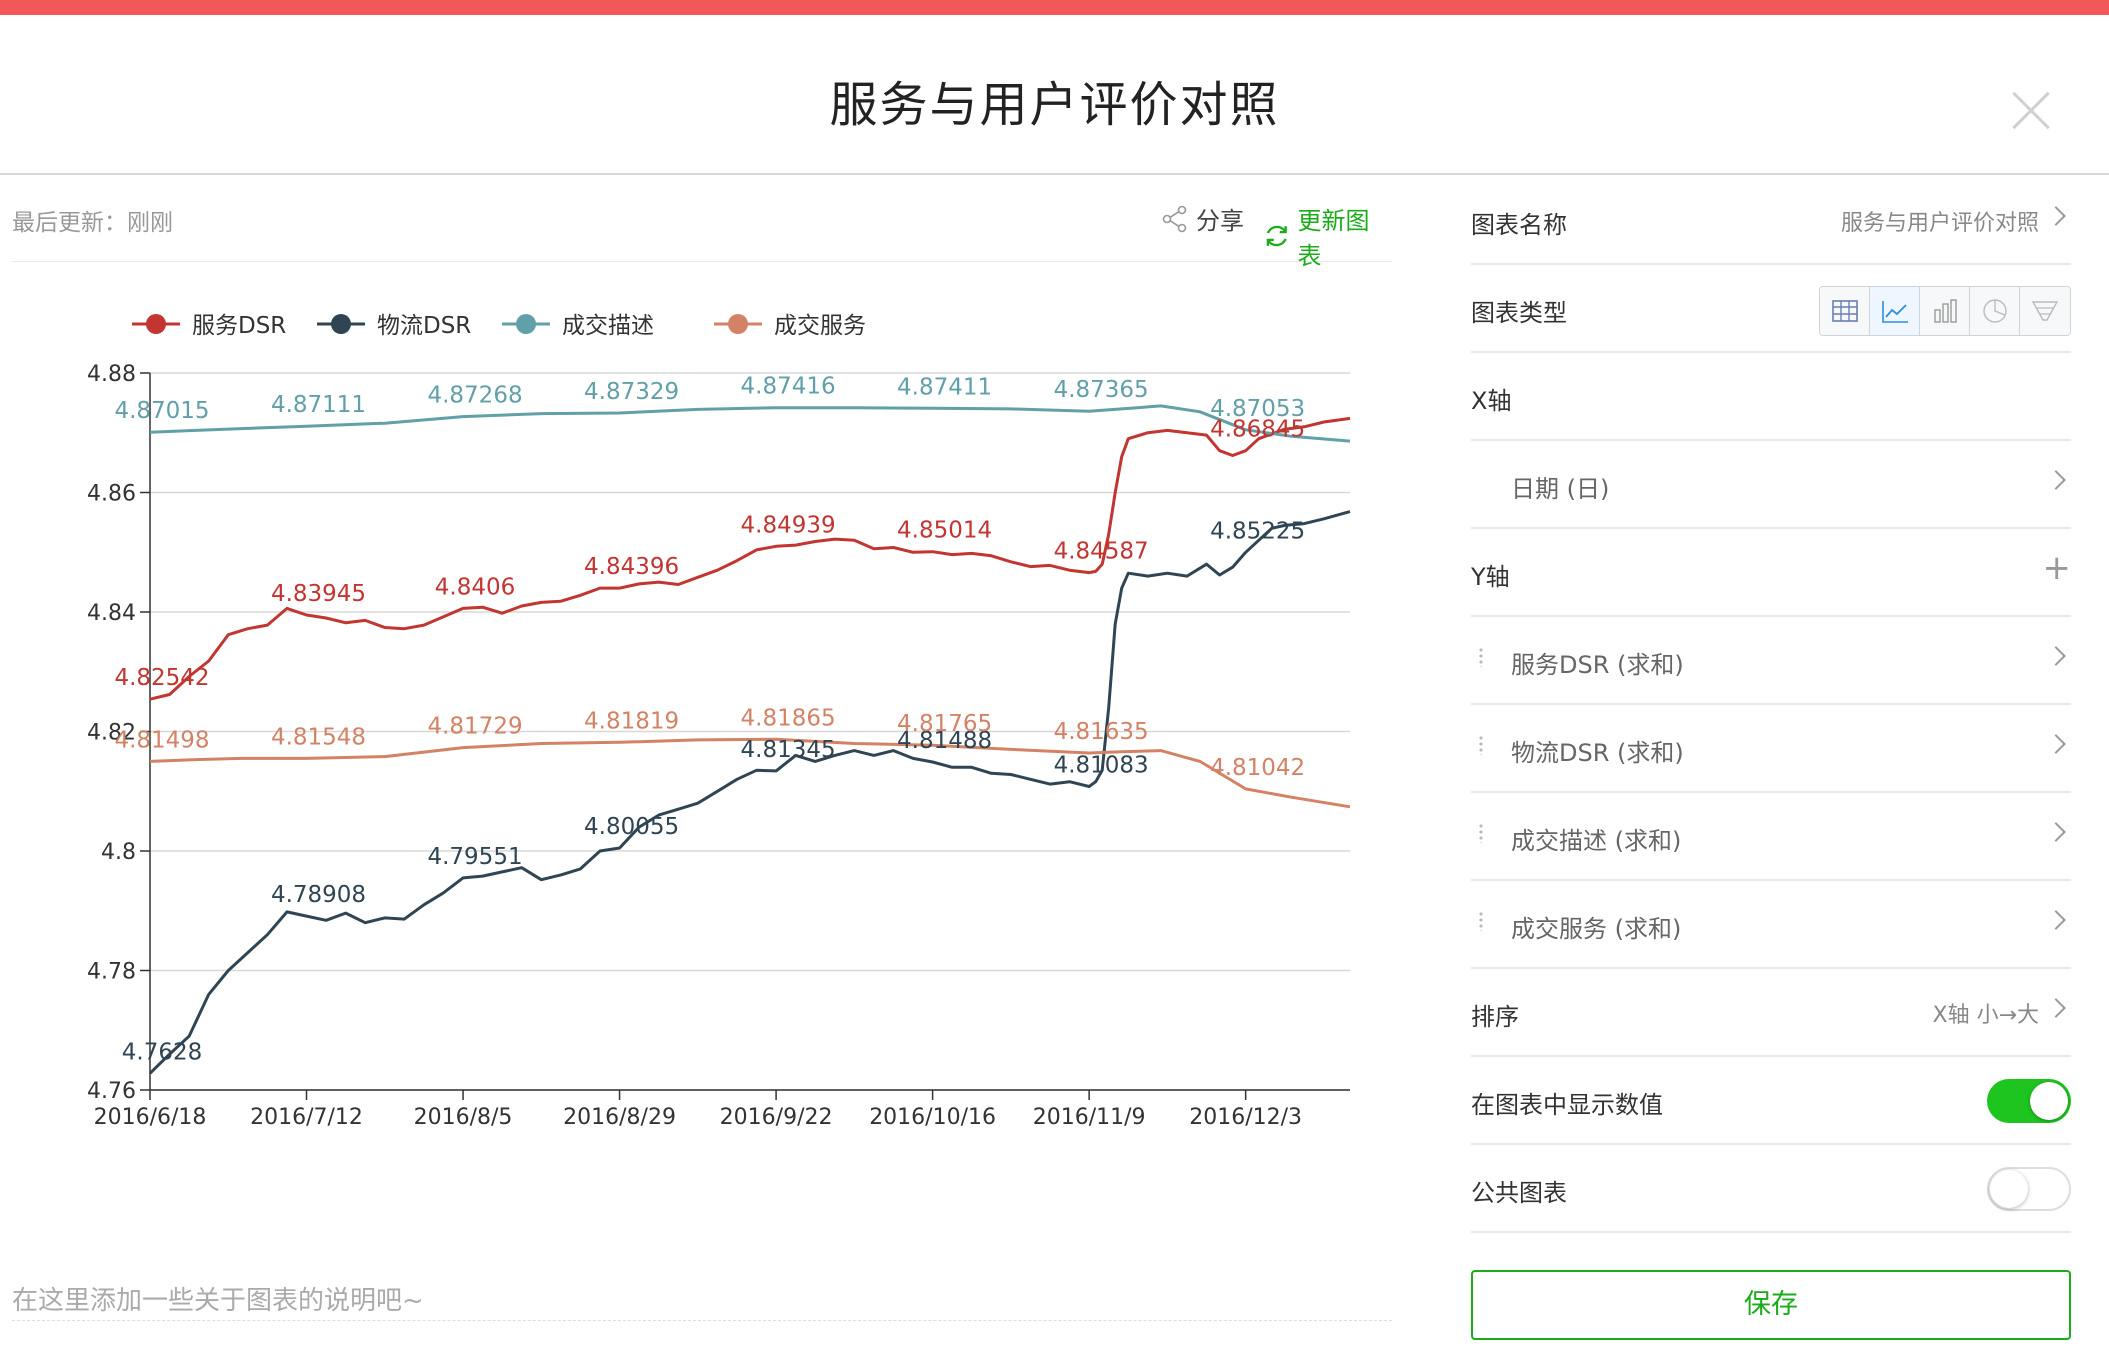 The height and width of the screenshot is (1348, 2109). I want to click on legend-label: 物流DSR, so click(424, 326).